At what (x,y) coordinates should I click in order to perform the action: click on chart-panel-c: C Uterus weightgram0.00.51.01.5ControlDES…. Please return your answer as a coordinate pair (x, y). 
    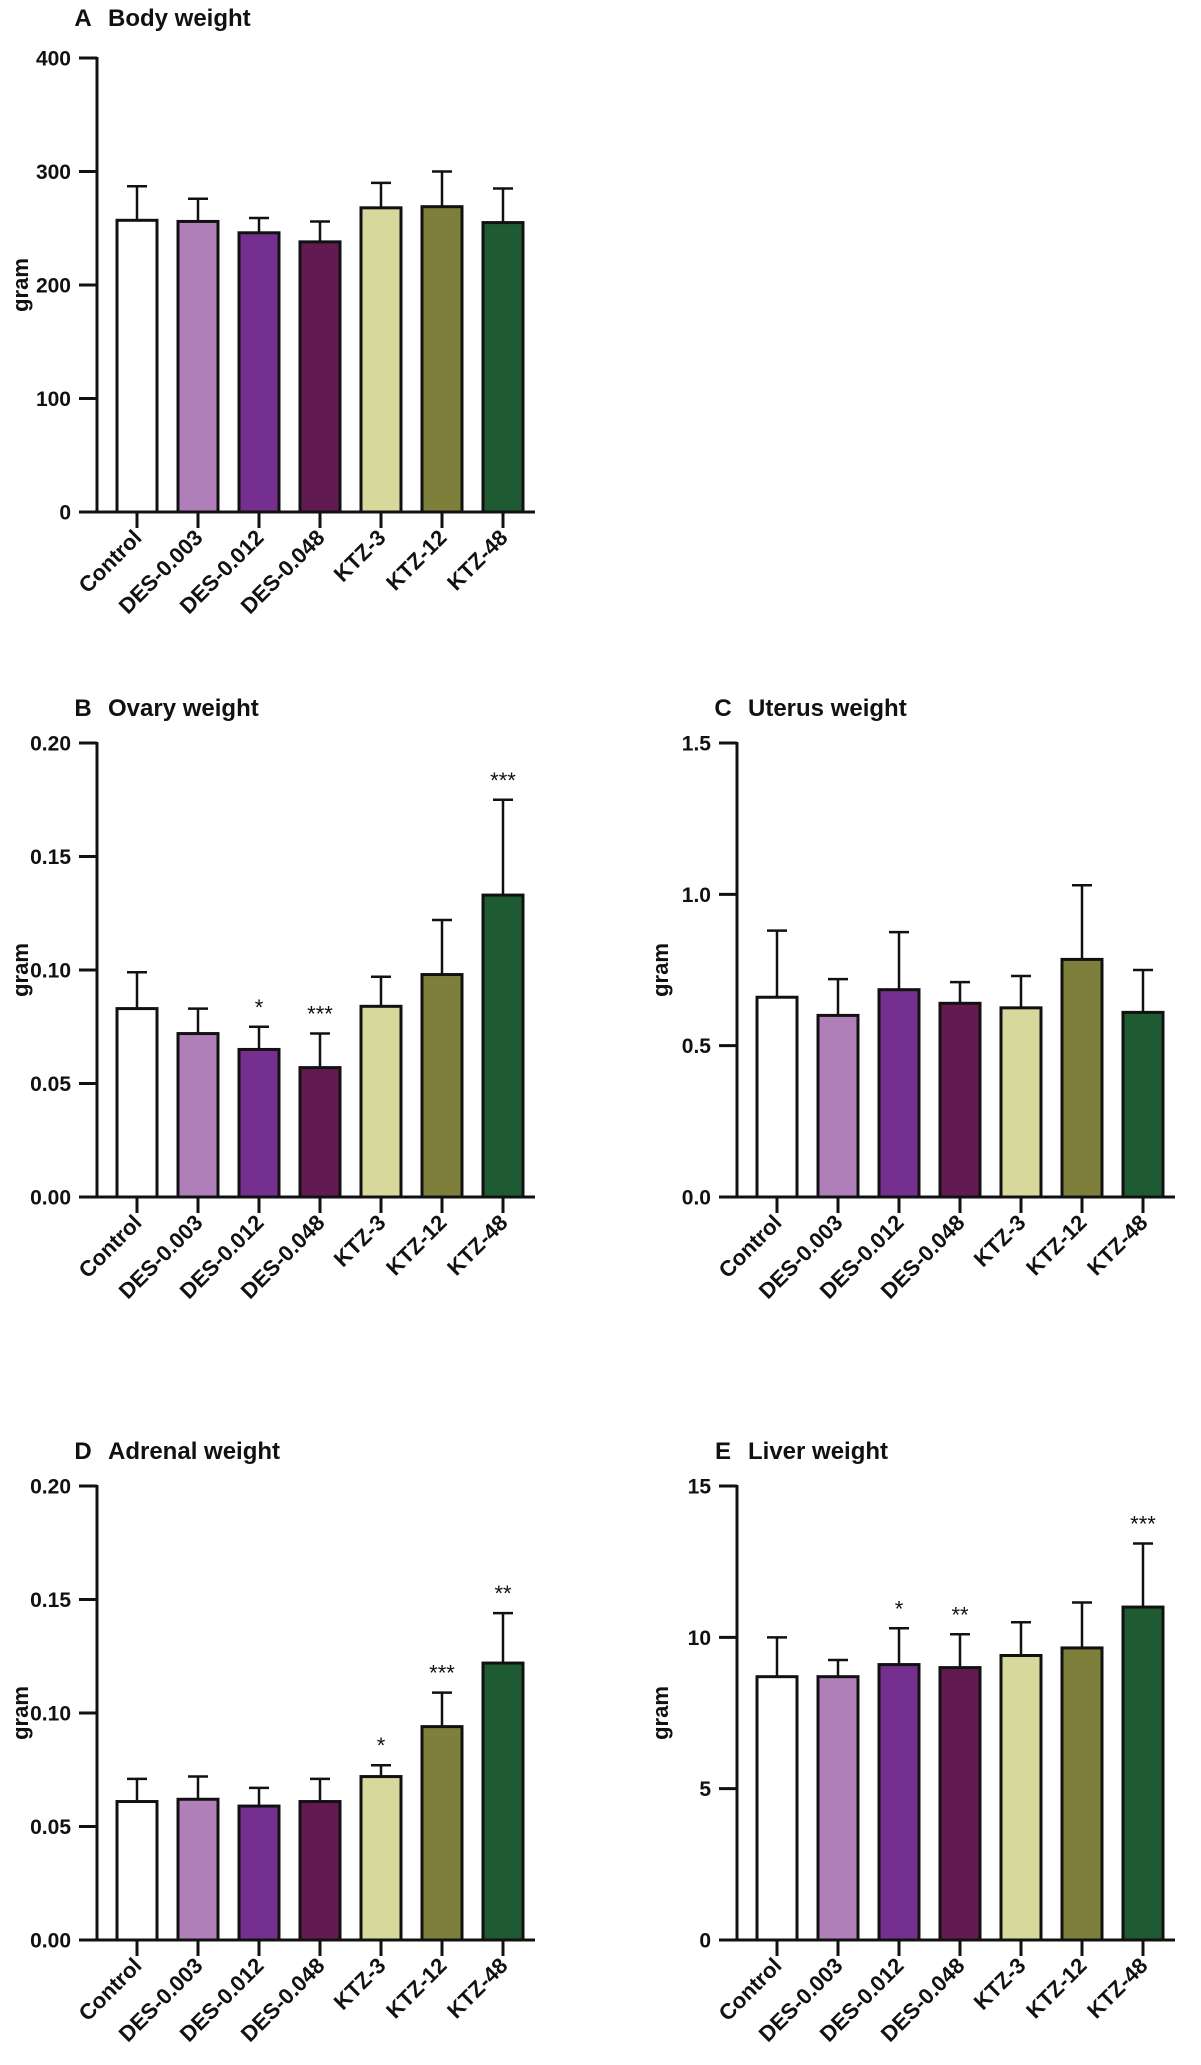
    Looking at the image, I should click on (911, 999).